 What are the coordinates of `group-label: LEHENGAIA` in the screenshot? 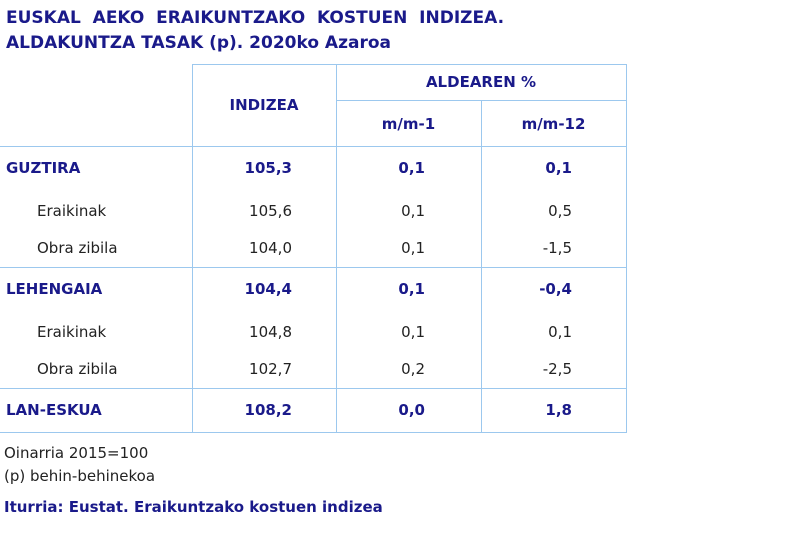 It's located at (54, 289).